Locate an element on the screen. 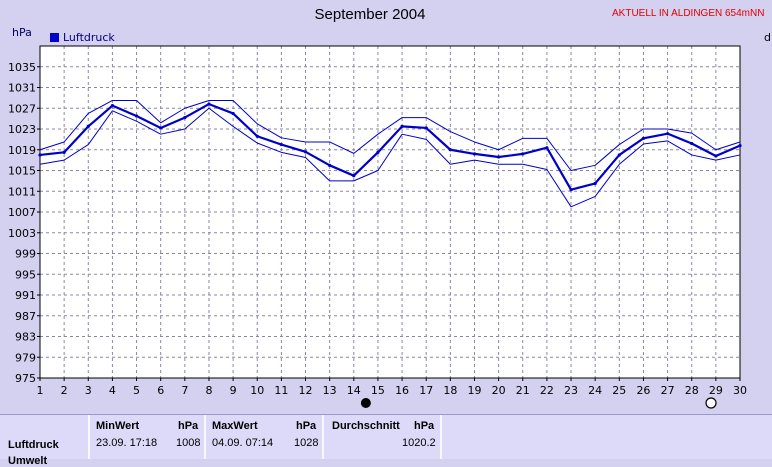 This screenshot has width=772, height=467. avg-stat: Durchschnitt hPa 1020.2 is located at coordinates (382, 437).